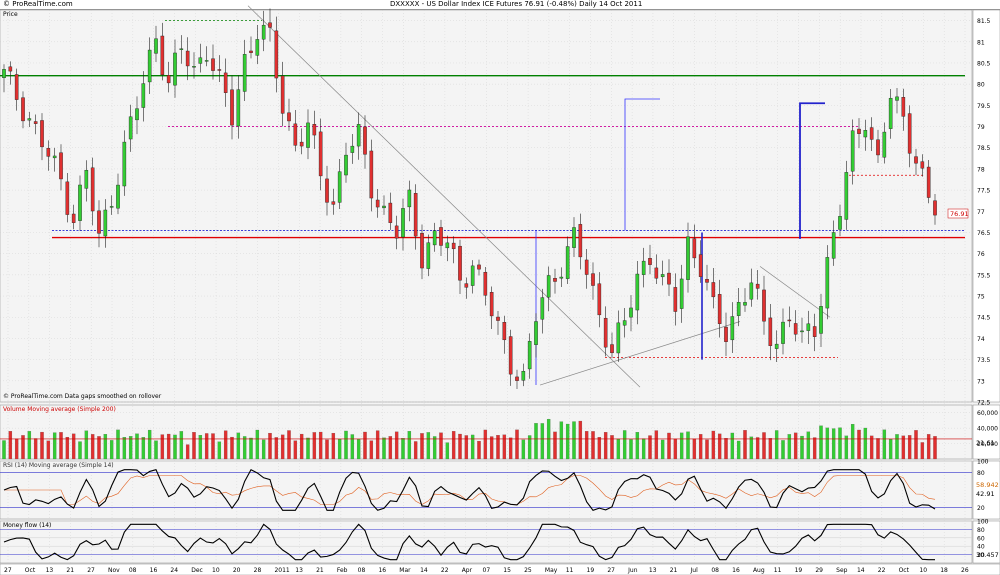 Image resolution: width=1000 pixels, height=575 pixels. What do you see at coordinates (985, 494) in the screenshot?
I see `rsi-value: 42.91` at bounding box center [985, 494].